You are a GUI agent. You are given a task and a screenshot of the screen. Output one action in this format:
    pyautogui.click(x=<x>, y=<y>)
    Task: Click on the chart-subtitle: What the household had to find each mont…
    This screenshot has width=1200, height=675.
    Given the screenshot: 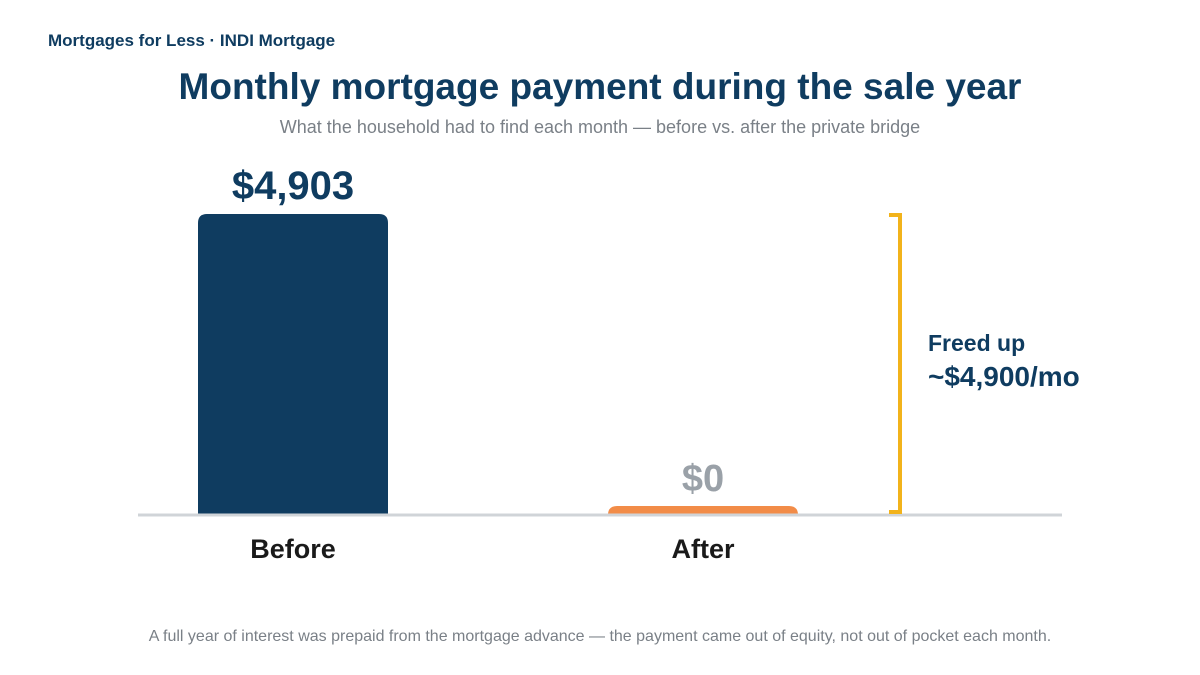 What is the action you would take?
    pyautogui.click(x=600, y=127)
    